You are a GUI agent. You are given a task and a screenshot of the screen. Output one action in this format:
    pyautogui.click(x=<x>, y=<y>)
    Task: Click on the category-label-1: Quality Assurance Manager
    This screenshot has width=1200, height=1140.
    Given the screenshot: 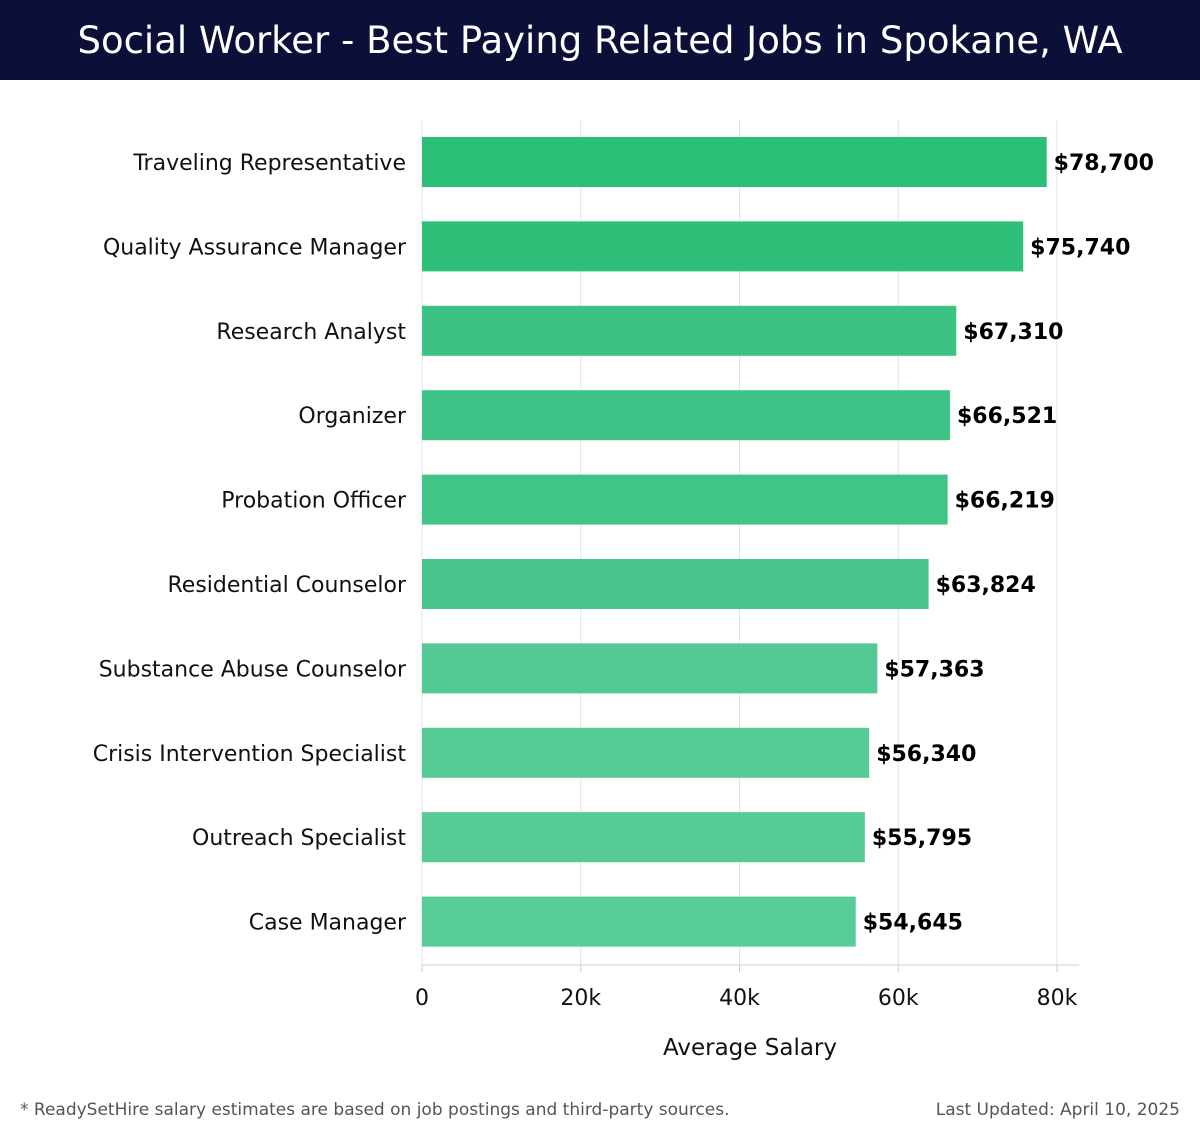 What is the action you would take?
    pyautogui.click(x=255, y=247)
    